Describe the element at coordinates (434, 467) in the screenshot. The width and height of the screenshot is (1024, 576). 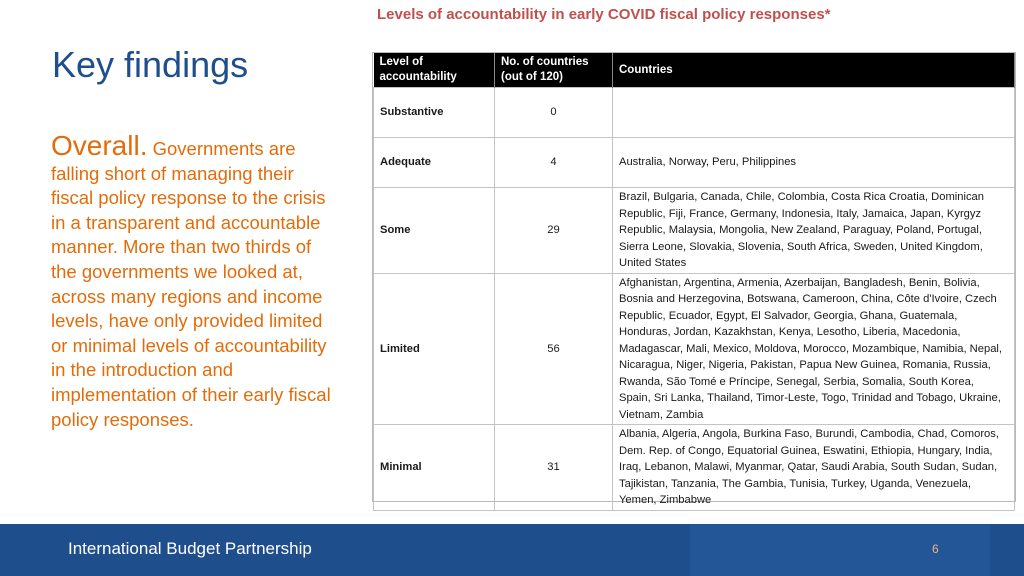
I see `row-level: Minimal` at that location.